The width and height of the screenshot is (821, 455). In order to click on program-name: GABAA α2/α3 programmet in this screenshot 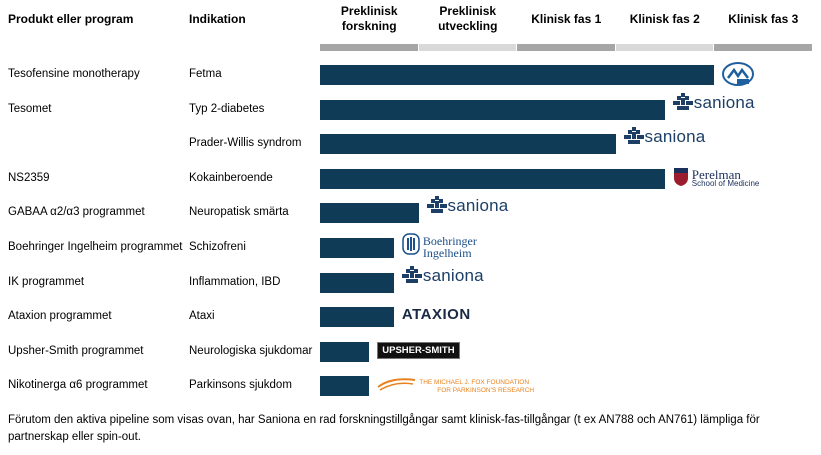, I will do `click(76, 212)`.